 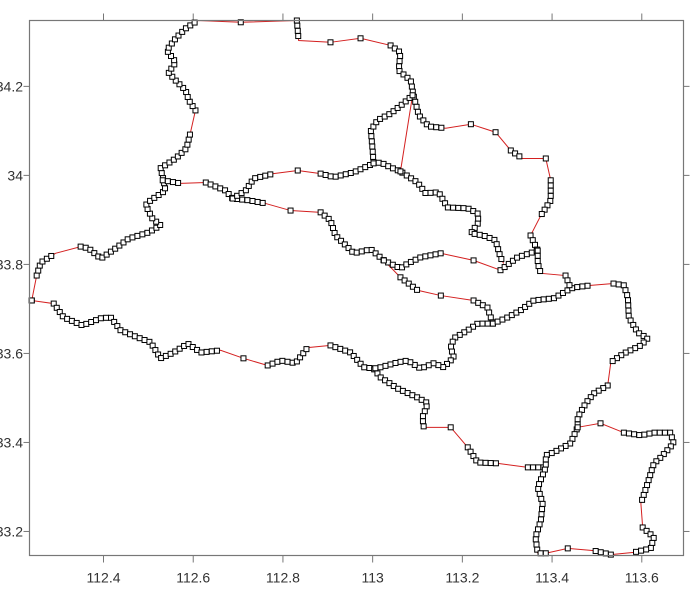 I want to click on x-tick-label: 113.2, so click(x=462, y=578).